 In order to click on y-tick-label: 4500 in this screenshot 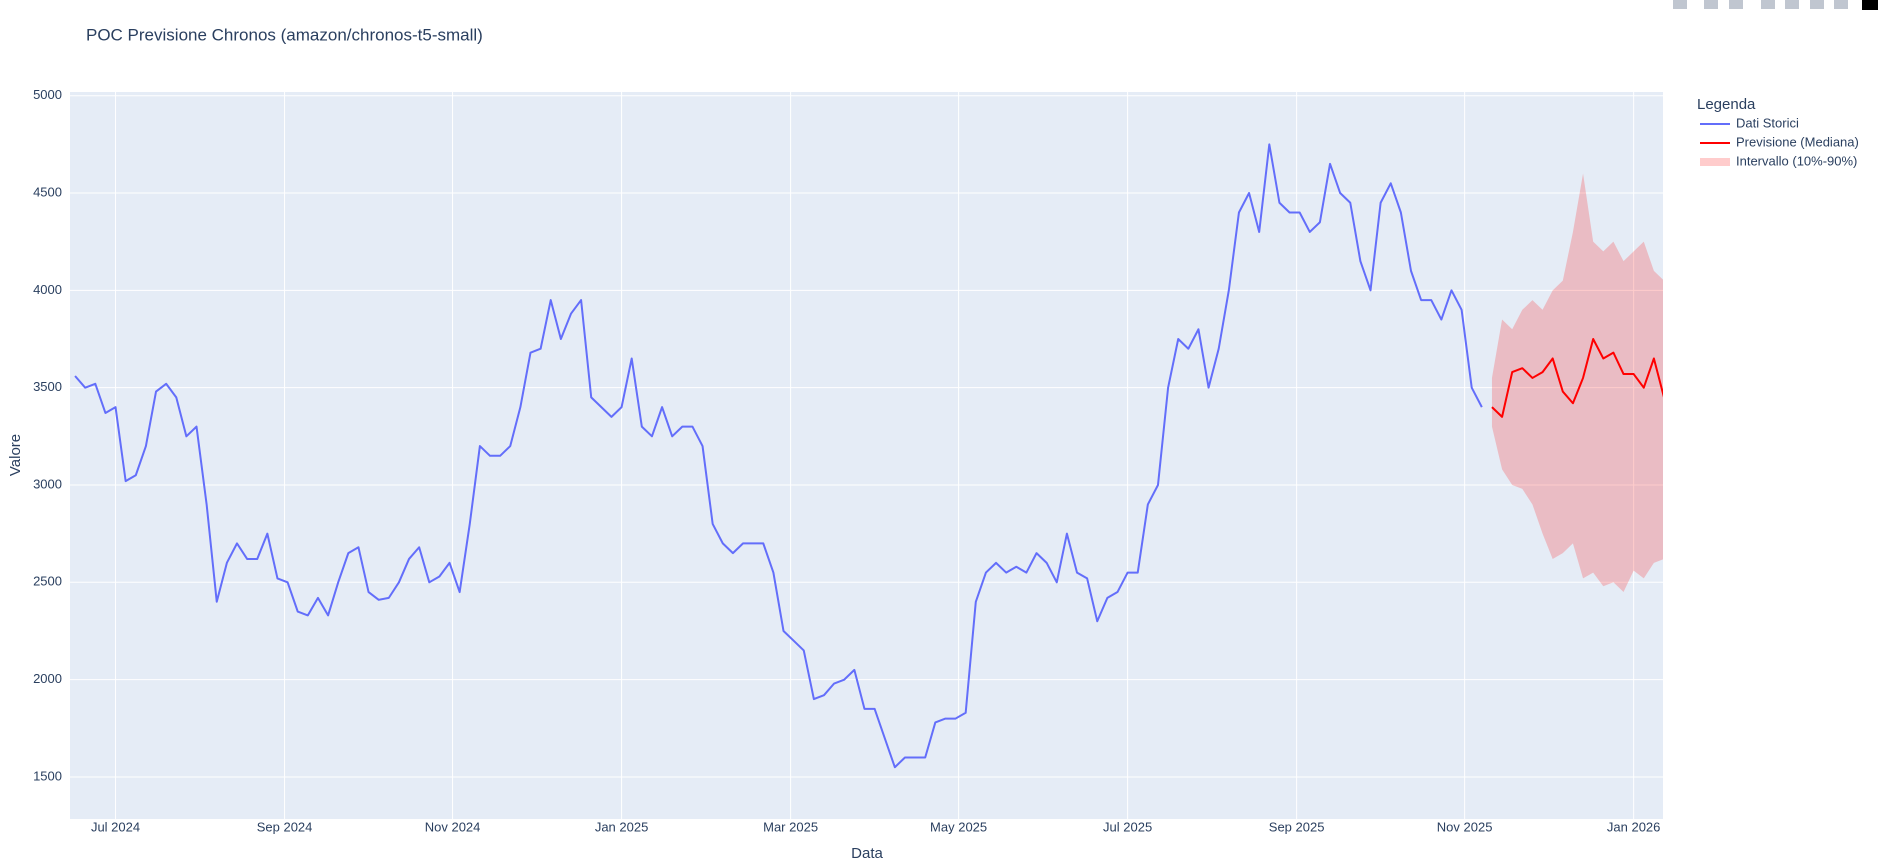, I will do `click(47, 191)`.